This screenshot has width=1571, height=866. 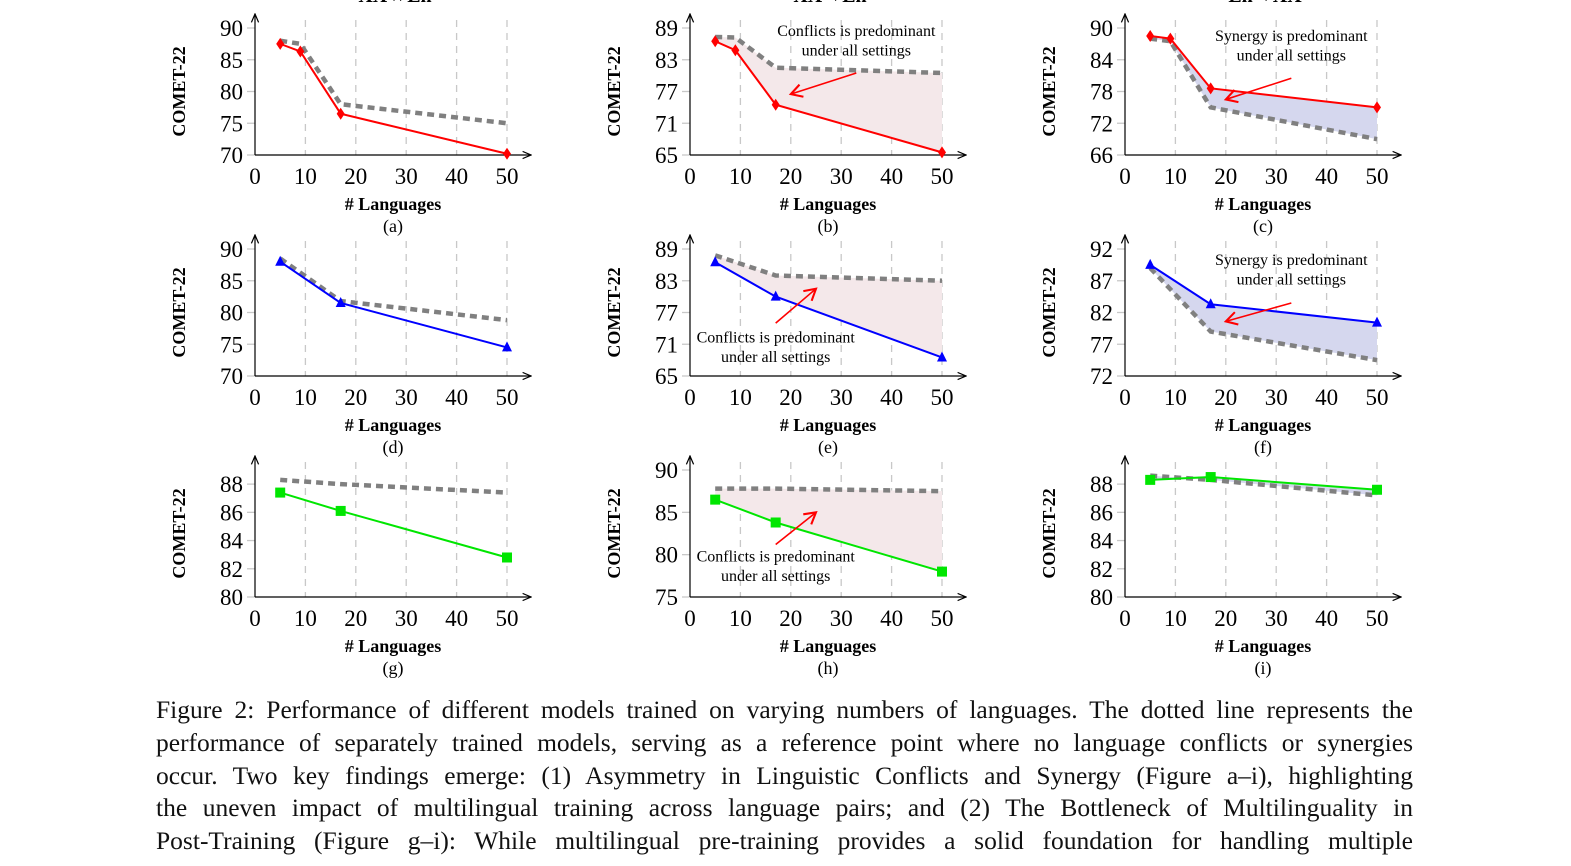 What do you see at coordinates (1265, 3) in the screenshot?
I see `subplot-title: En→XX` at bounding box center [1265, 3].